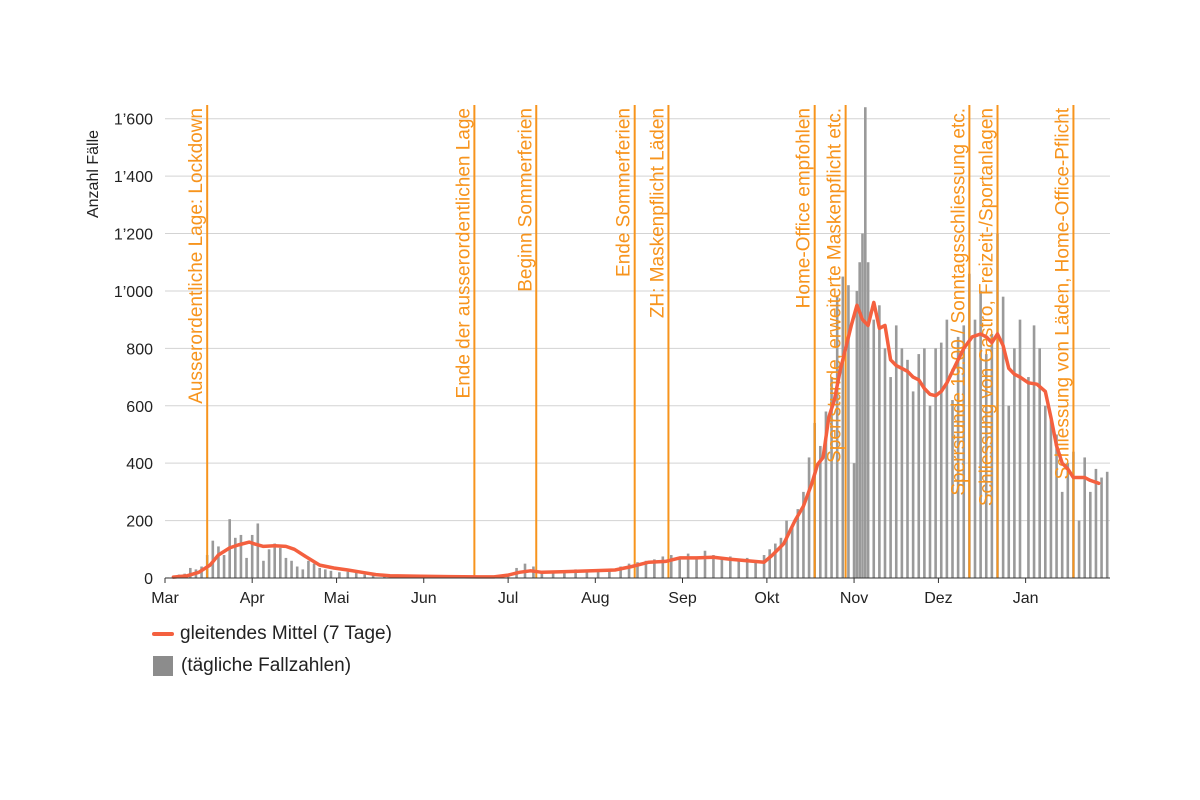 Image resolution: width=1200 pixels, height=800 pixels. I want to click on x-tick-label: Mai, so click(337, 598).